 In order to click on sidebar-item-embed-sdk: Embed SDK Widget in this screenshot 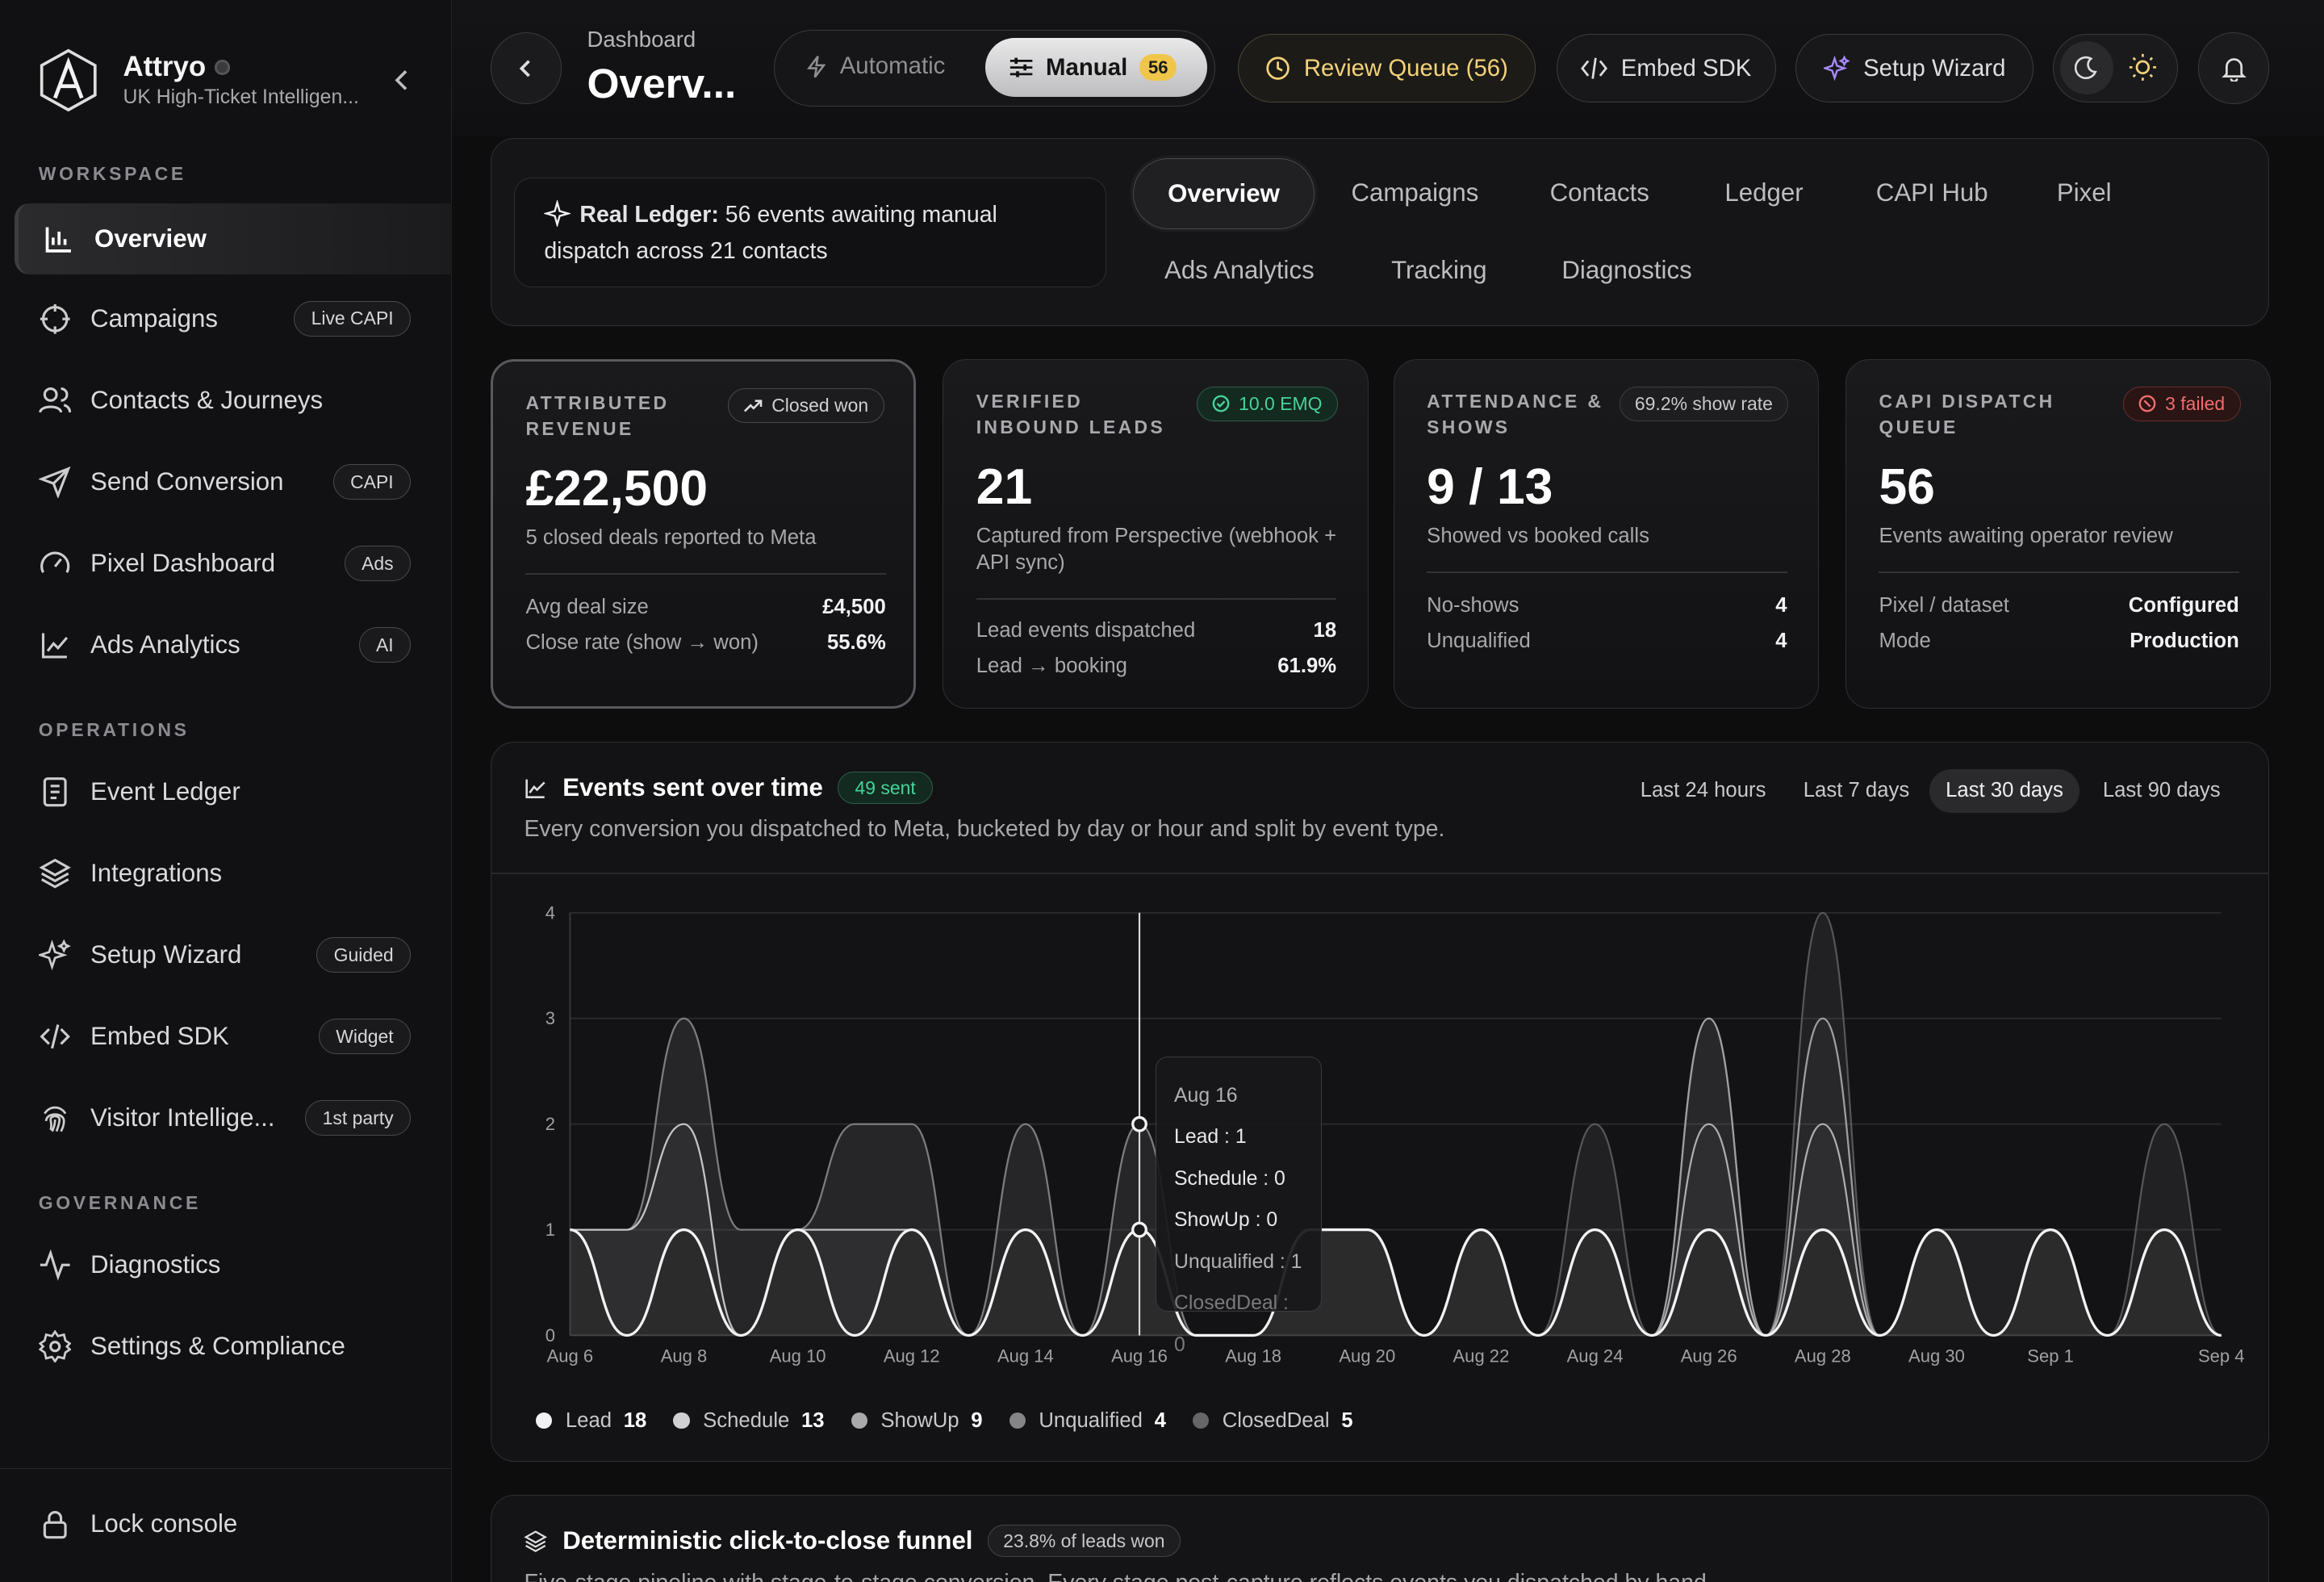, I will do `click(233, 1036)`.